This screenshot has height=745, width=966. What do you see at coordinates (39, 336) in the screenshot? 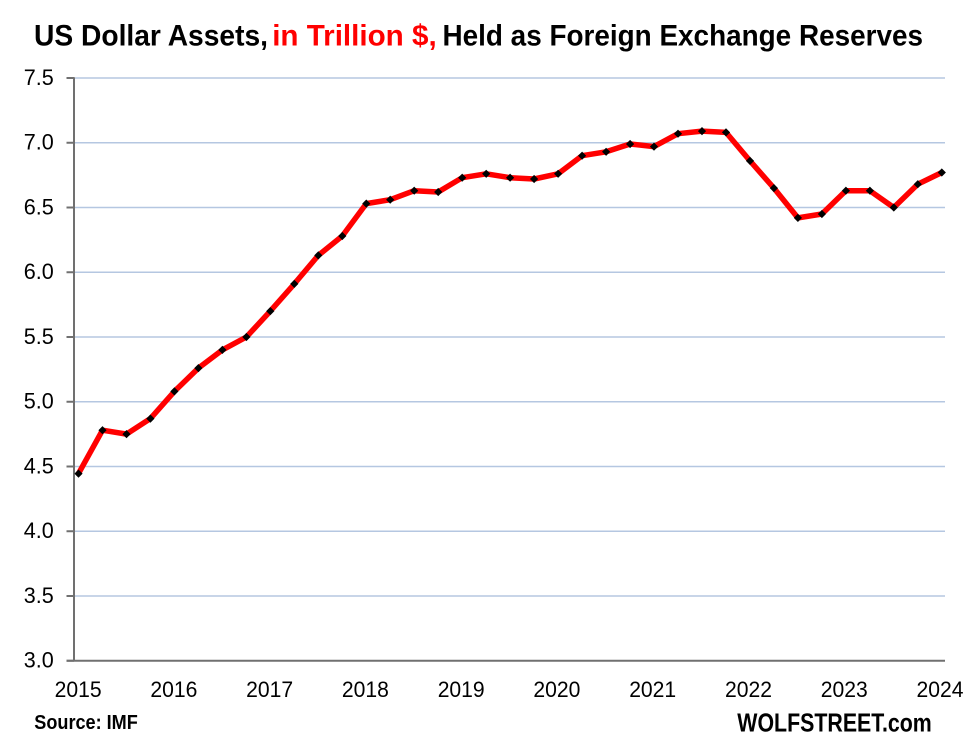
I see `svg-text: 5.5` at bounding box center [39, 336].